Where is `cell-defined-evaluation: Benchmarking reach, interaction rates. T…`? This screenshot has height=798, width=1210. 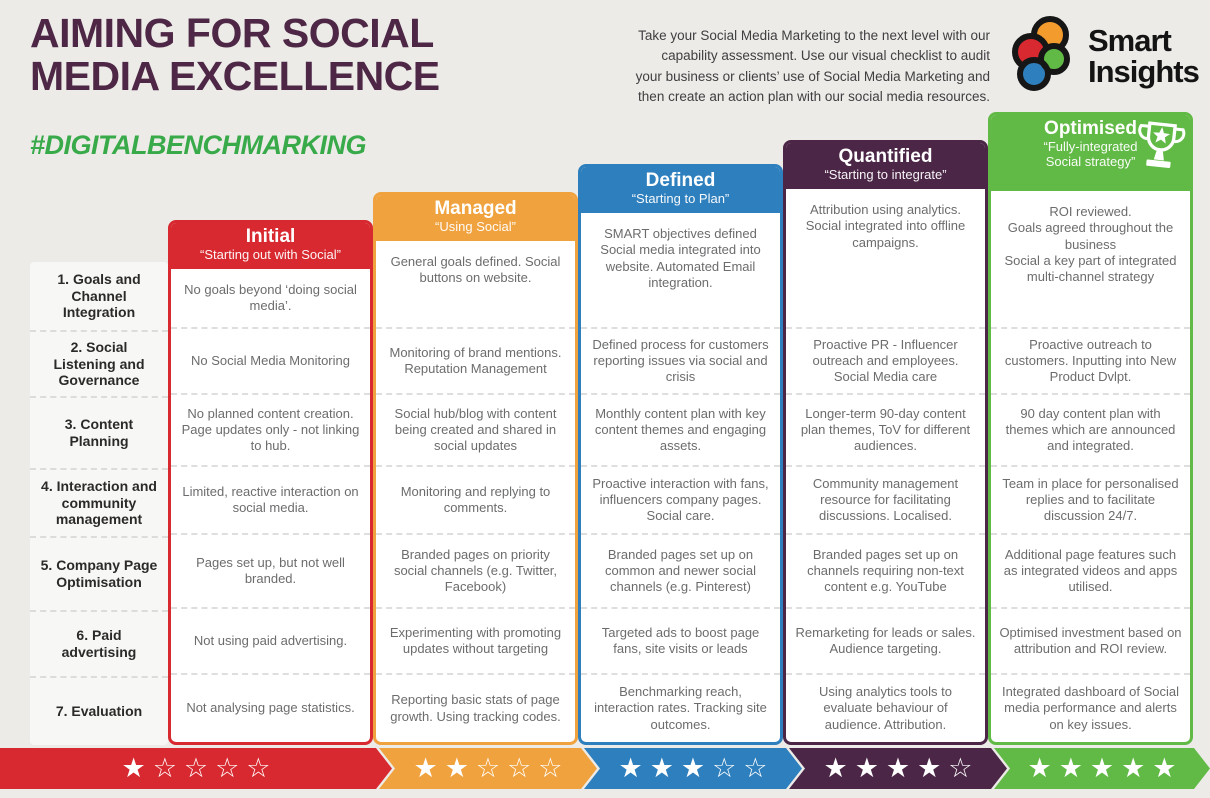 cell-defined-evaluation: Benchmarking reach, interaction rates. T… is located at coordinates (680, 708).